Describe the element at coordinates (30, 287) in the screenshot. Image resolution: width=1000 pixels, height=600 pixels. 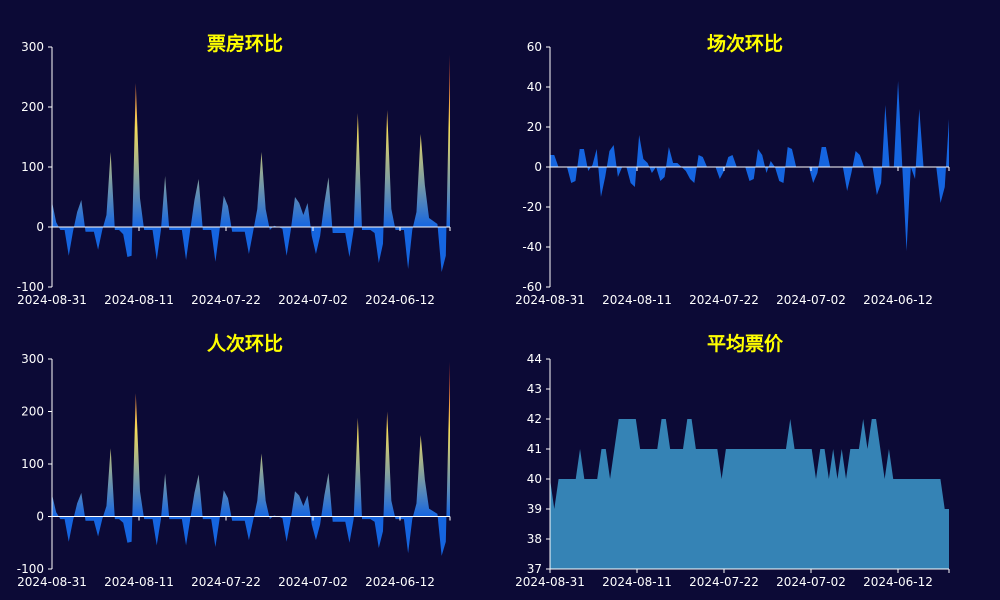
I see `box-office-y-tick-label: -100` at that location.